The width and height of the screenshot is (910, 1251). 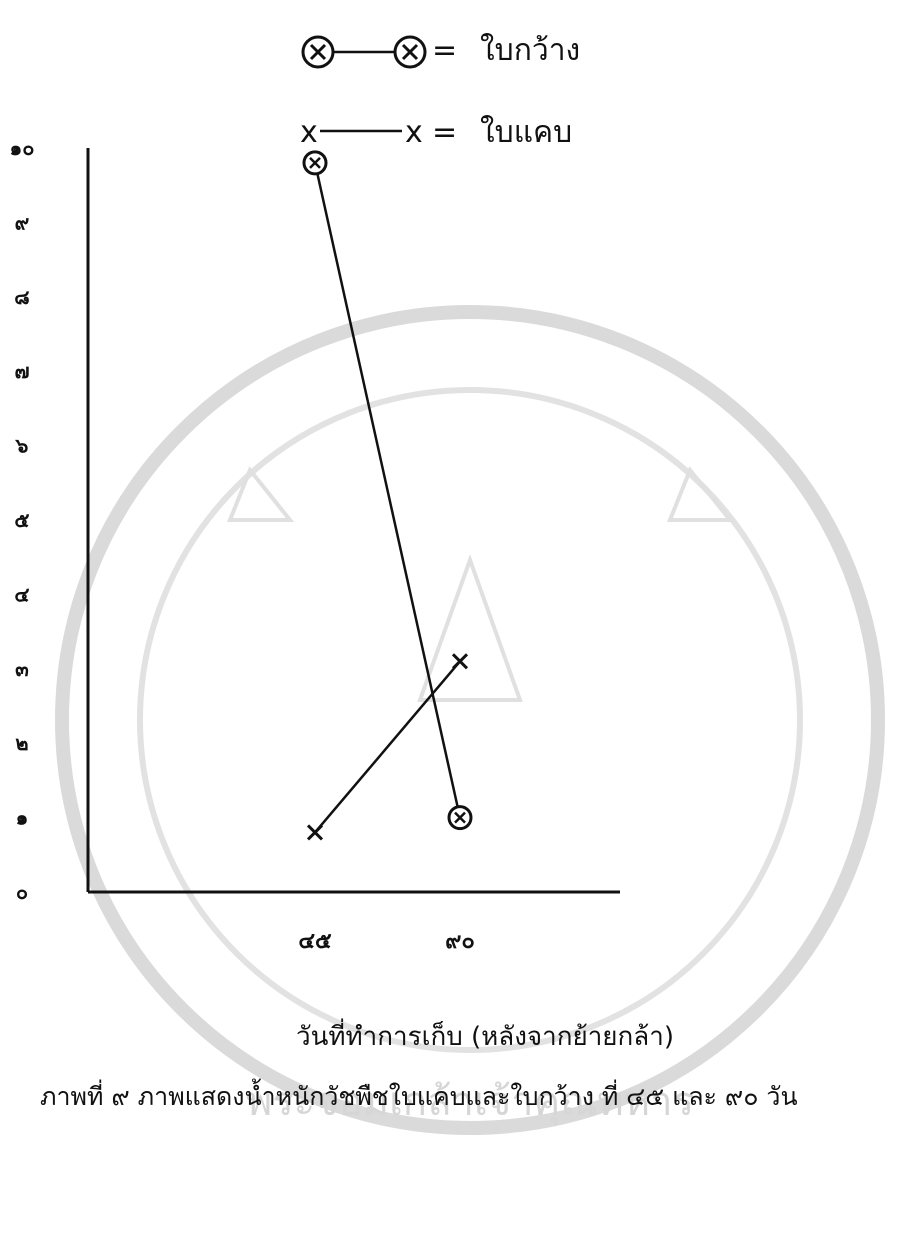 What do you see at coordinates (21, 371) in the screenshot?
I see `y-tick-label: ๗` at bounding box center [21, 371].